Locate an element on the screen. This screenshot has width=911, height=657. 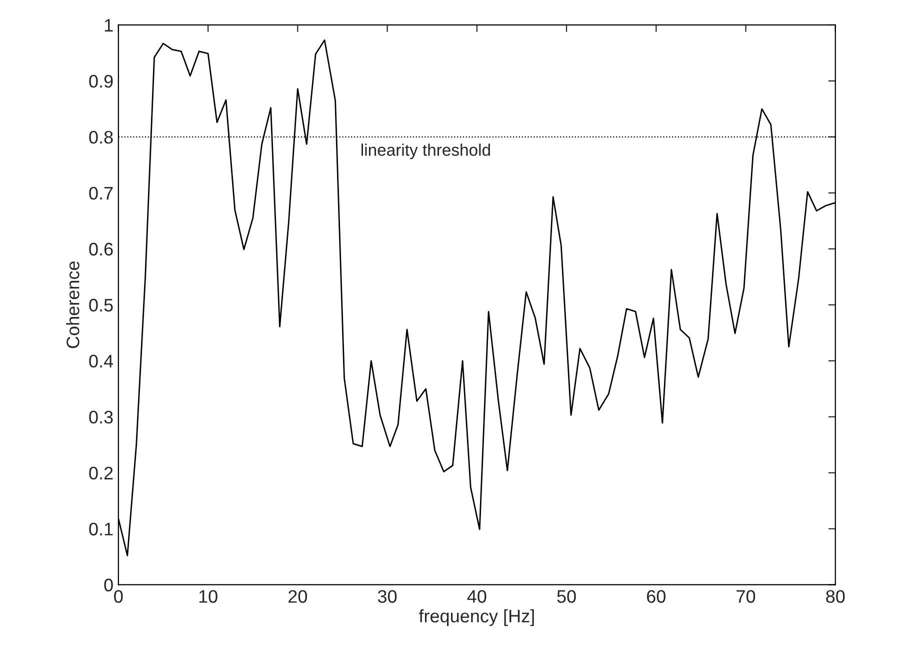
x-tick-label: 10 is located at coordinates (208, 596).